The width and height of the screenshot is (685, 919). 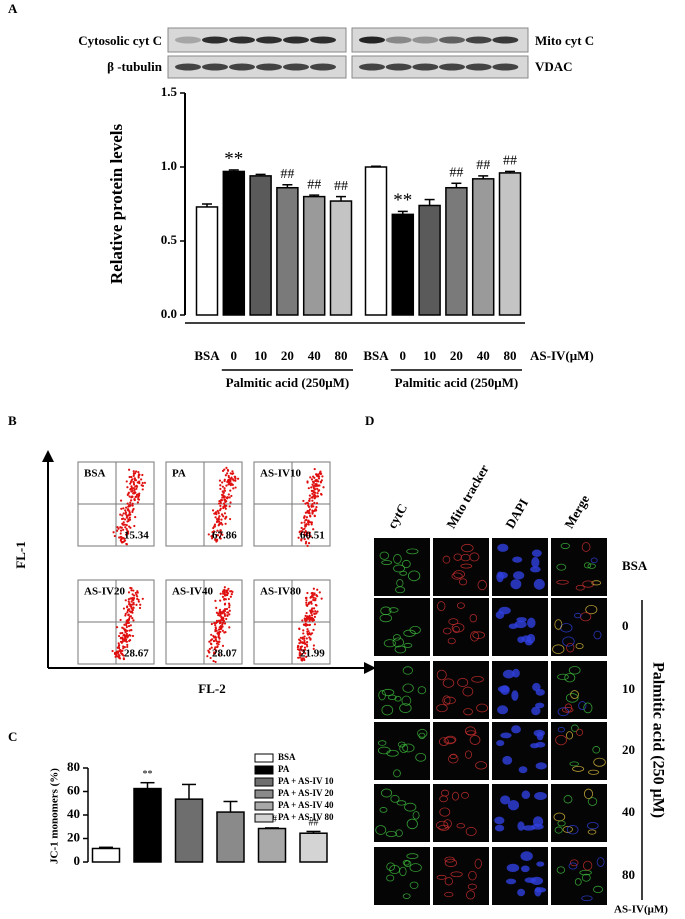 What do you see at coordinates (284, 769) in the screenshot?
I see `legend-label: PA` at bounding box center [284, 769].